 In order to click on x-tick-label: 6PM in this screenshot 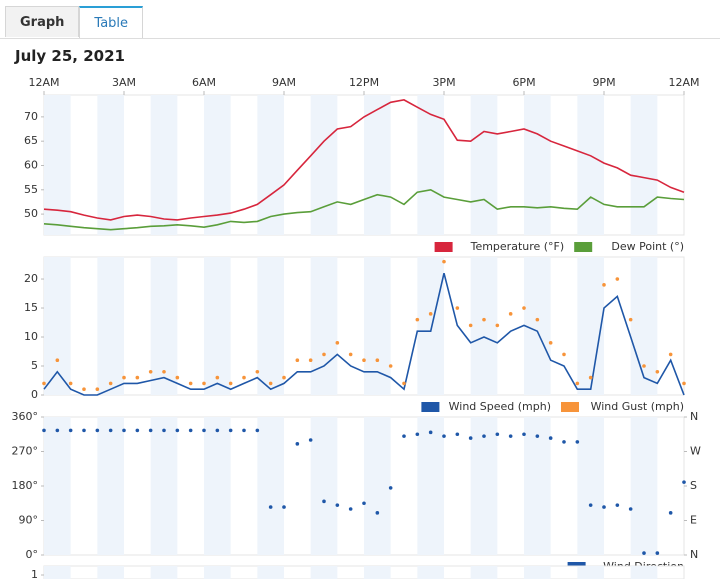, I will do `click(523, 82)`.